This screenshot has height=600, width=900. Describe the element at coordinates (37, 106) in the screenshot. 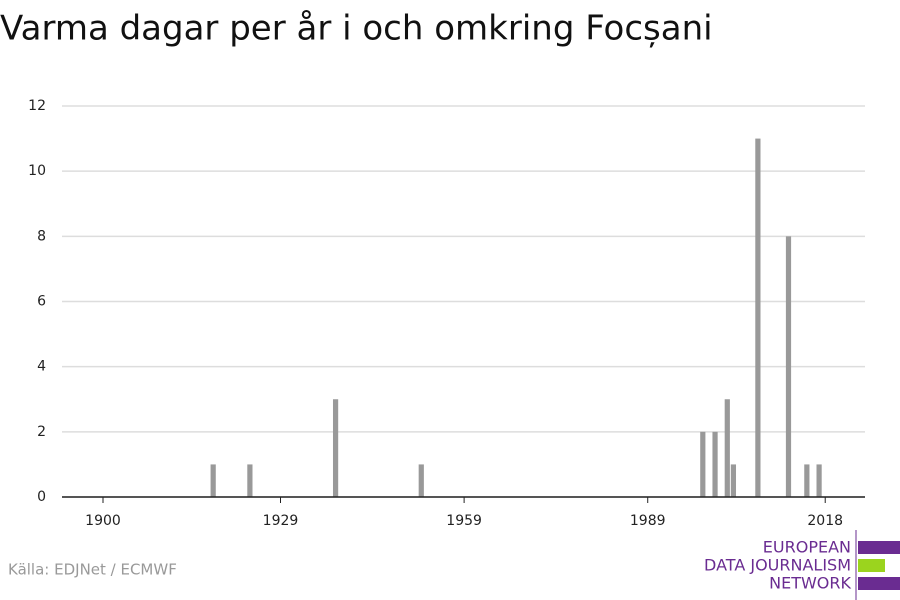

I see `y-tick-label: 12` at that location.